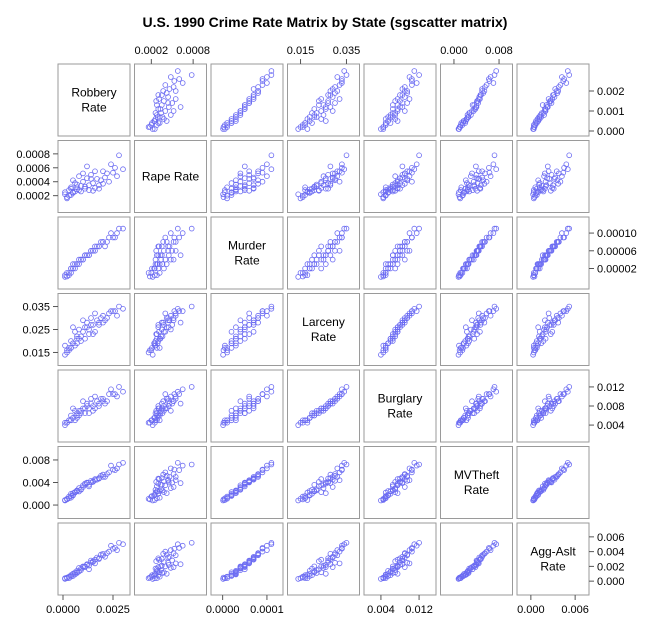  I want to click on cell-r4-c5, so click(476, 406).